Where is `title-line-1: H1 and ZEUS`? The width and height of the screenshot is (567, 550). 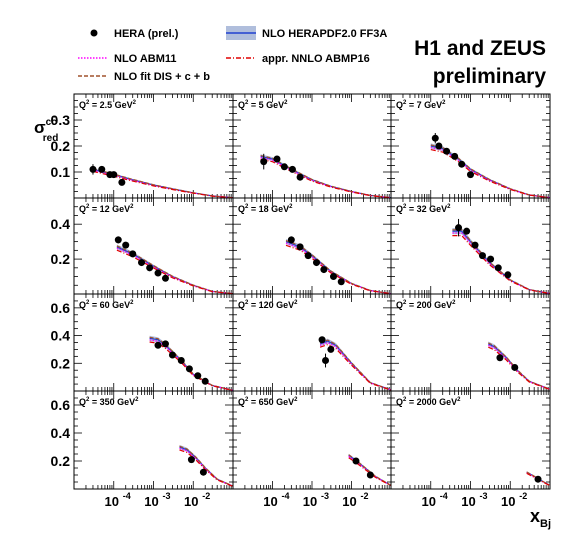 title-line-1: H1 and ZEUS is located at coordinates (480, 48).